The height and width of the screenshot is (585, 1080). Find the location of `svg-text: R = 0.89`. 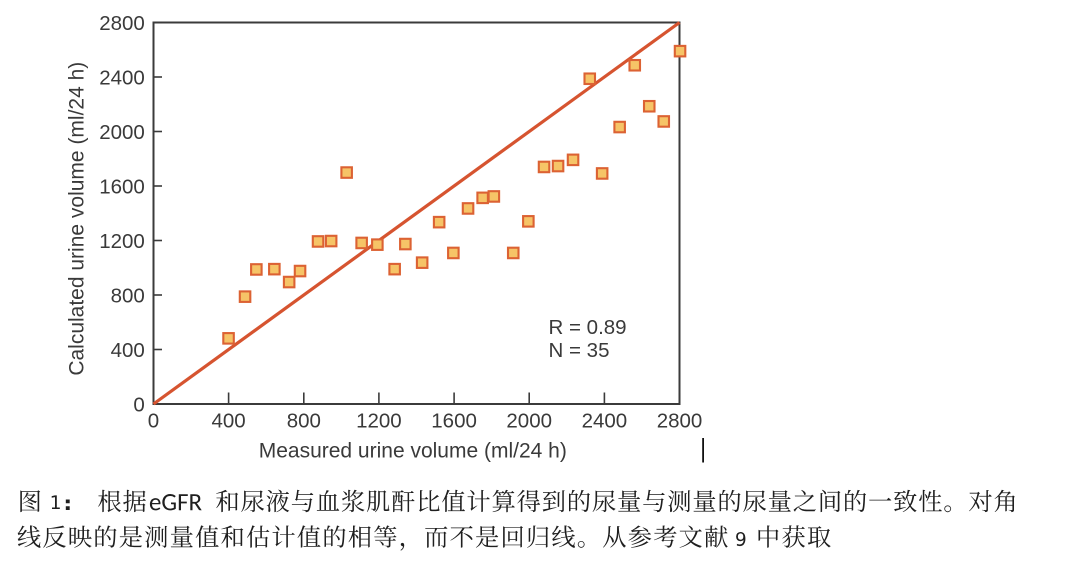

svg-text: R = 0.89 is located at coordinates (588, 327).